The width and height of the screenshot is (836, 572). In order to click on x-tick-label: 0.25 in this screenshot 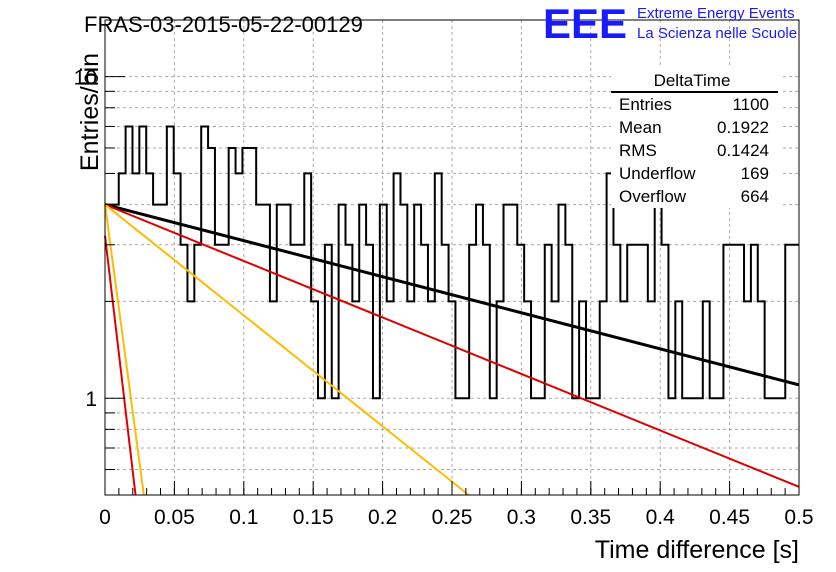, I will do `click(452, 517)`.